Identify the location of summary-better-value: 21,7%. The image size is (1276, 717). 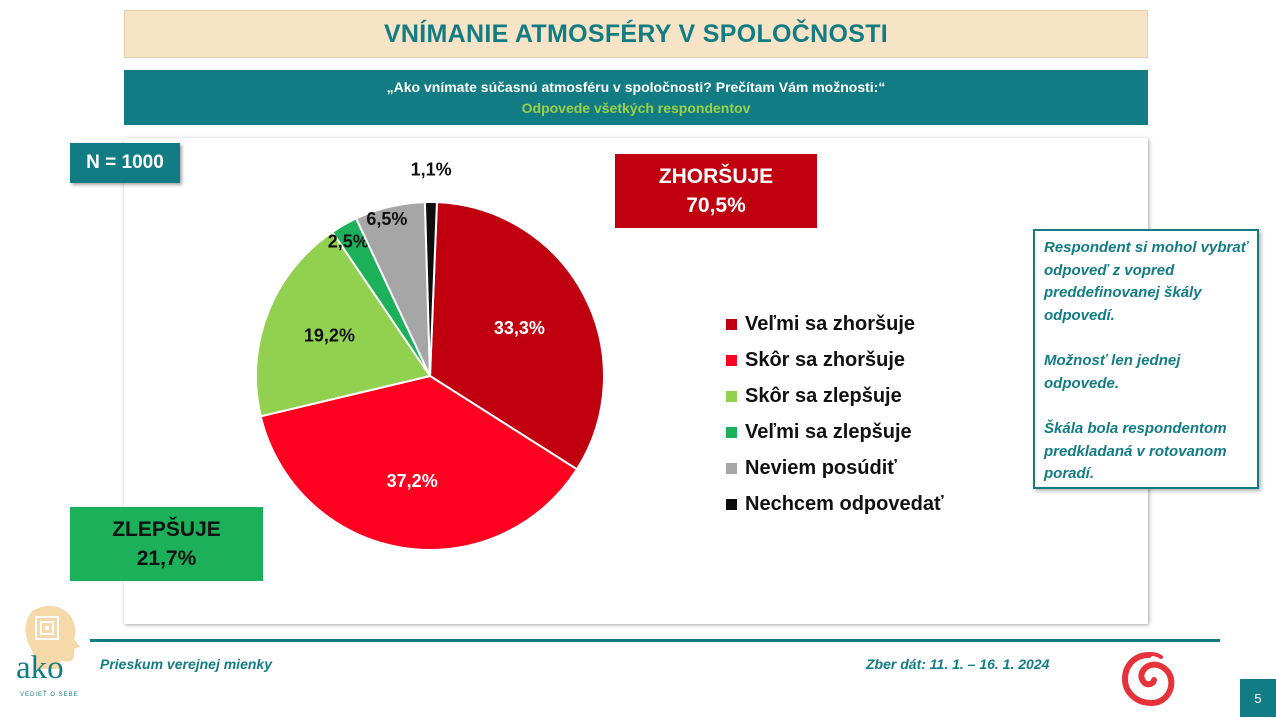
(166, 558).